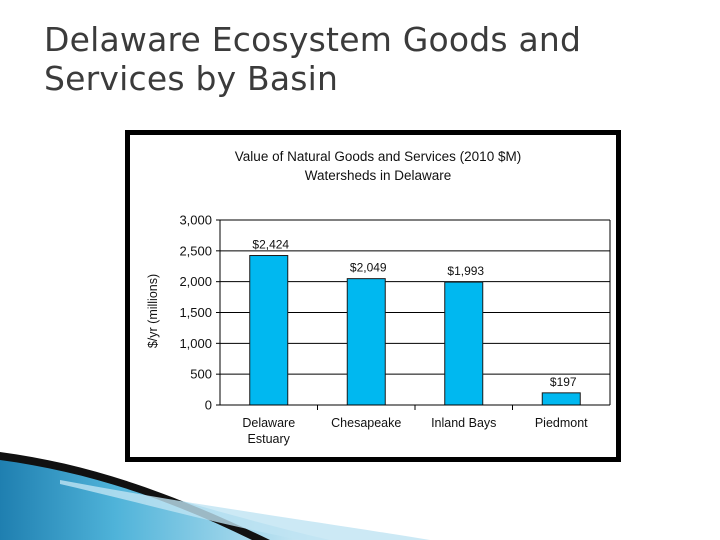 The height and width of the screenshot is (540, 720). Describe the element at coordinates (269, 439) in the screenshot. I see `x-category-label: Estuary` at that location.